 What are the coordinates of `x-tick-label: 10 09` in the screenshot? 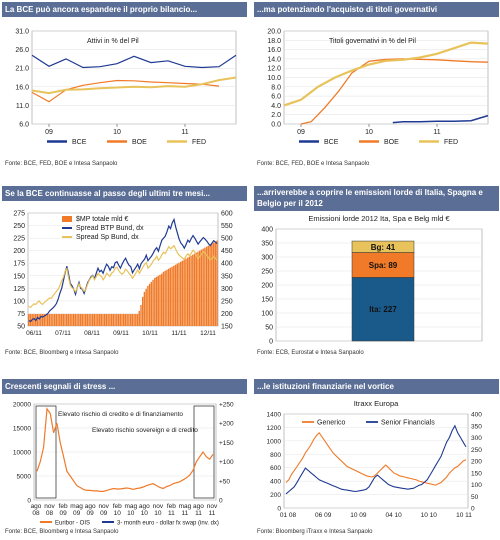 It's located at (358, 515).